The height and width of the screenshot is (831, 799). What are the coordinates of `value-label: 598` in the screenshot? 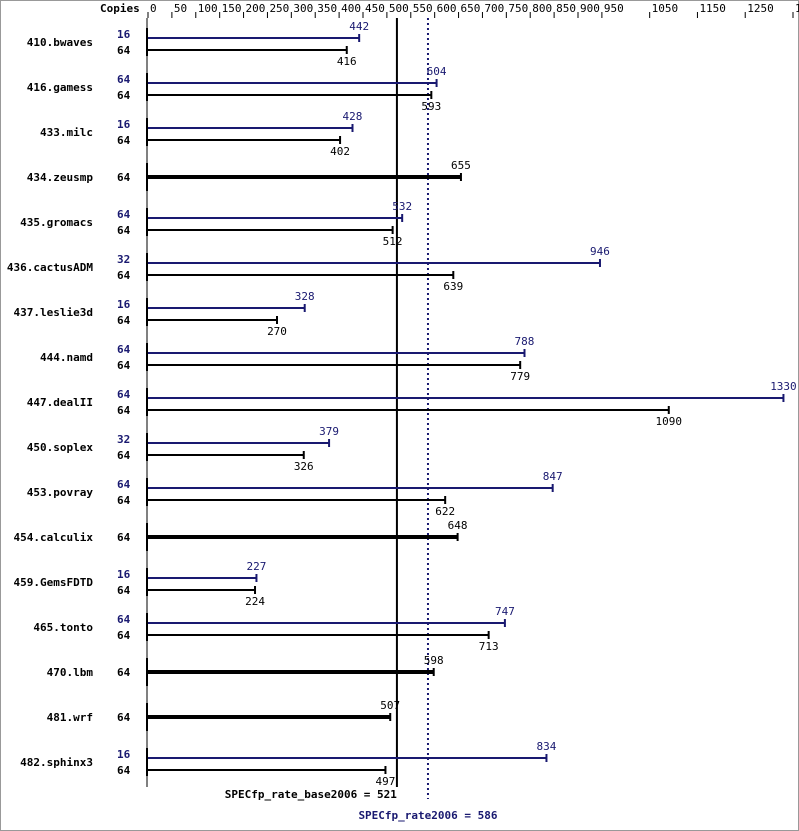 It's located at (434, 660).